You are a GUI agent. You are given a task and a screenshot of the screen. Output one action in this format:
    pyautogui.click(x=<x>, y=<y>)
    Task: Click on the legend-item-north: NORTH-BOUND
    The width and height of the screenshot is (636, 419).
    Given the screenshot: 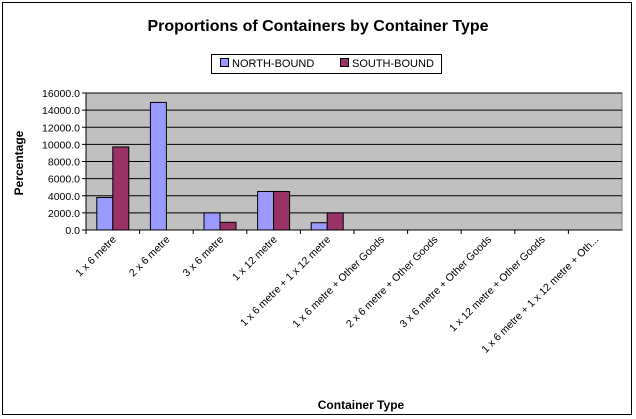 What is the action you would take?
    pyautogui.click(x=267, y=64)
    